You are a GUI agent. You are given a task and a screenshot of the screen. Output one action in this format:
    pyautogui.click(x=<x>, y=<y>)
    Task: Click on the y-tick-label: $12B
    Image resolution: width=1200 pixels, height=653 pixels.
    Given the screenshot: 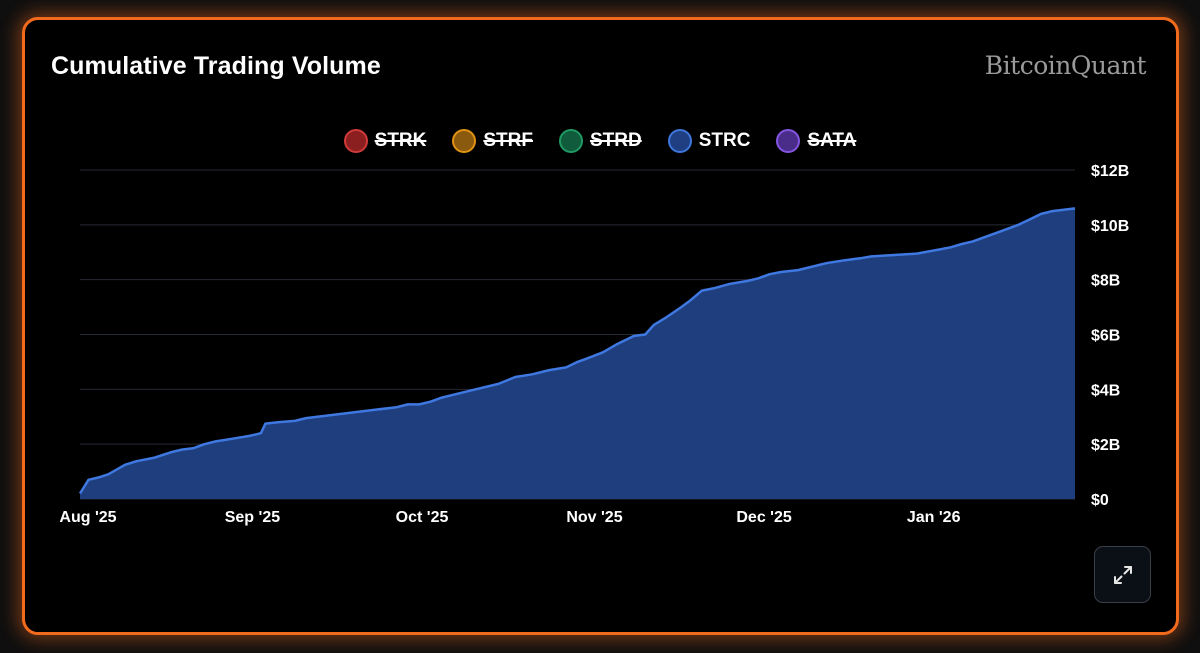 What is the action you would take?
    pyautogui.click(x=1110, y=171)
    